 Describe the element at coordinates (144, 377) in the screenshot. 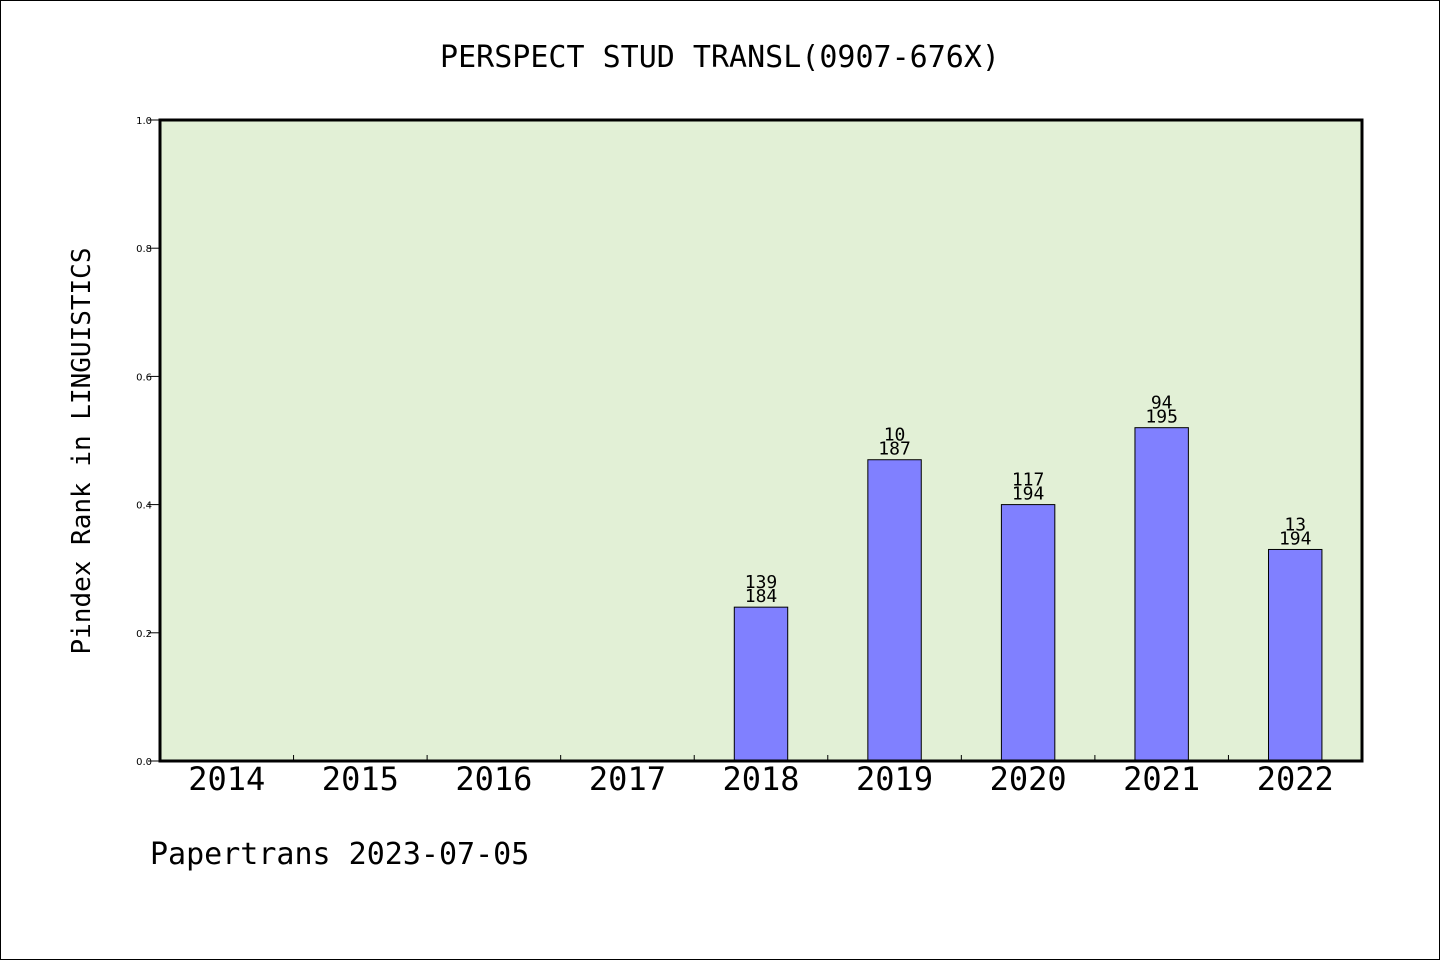

I see `y-tick-label: 0.6` at that location.